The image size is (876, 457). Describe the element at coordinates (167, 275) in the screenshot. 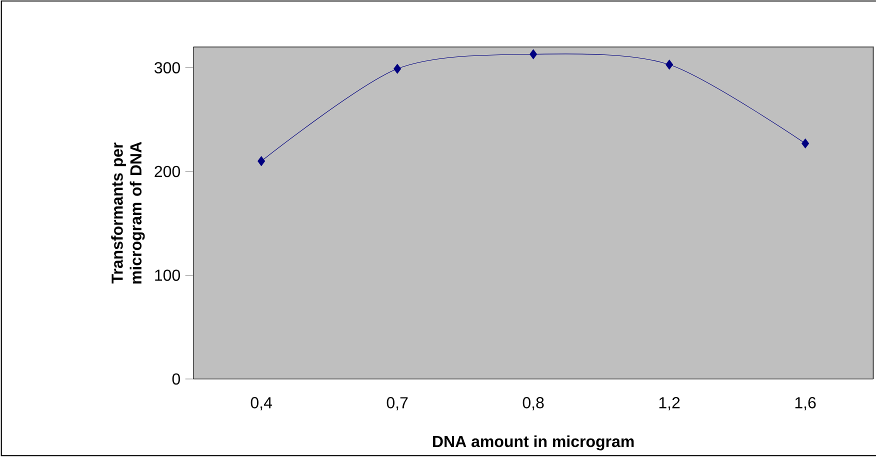

I see `y-tick-label: 100` at that location.